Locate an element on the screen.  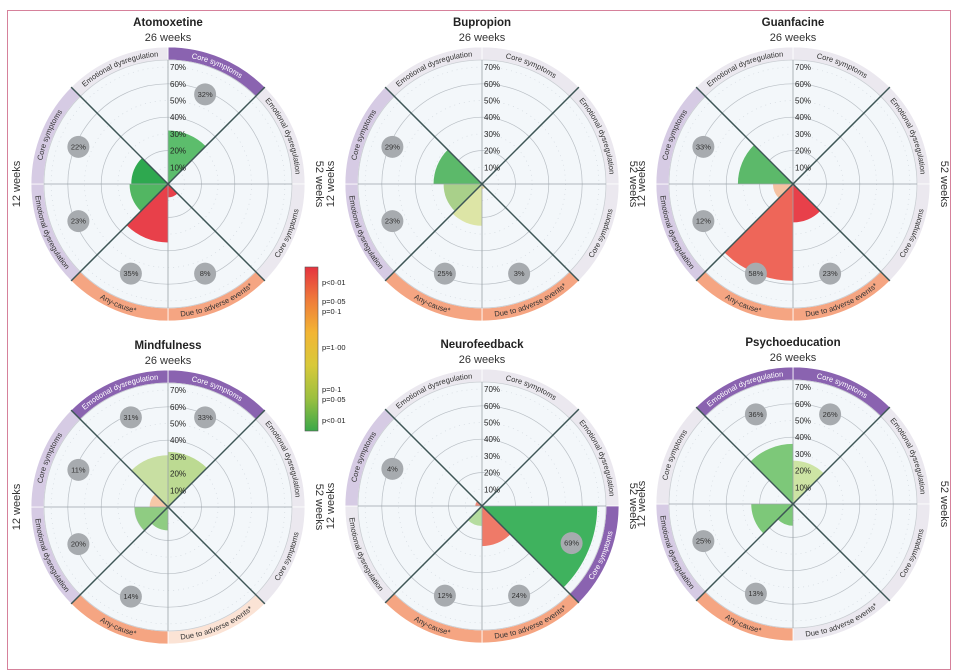
value-badge-label: 23% is located at coordinates (830, 273).